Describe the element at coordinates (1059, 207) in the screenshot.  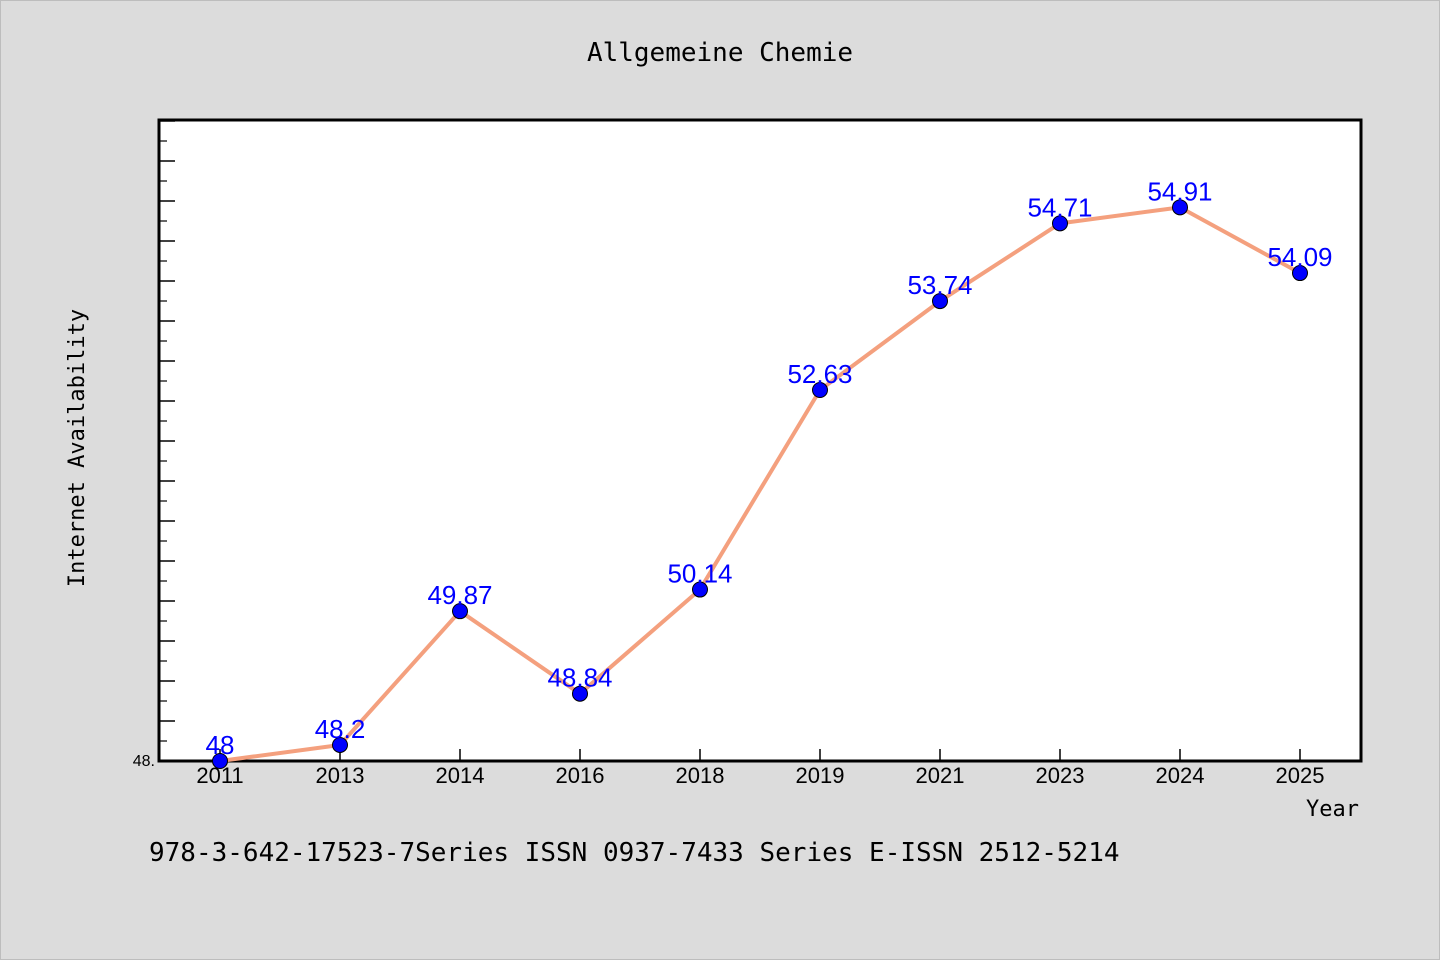
I see `data-label: 54.71` at that location.